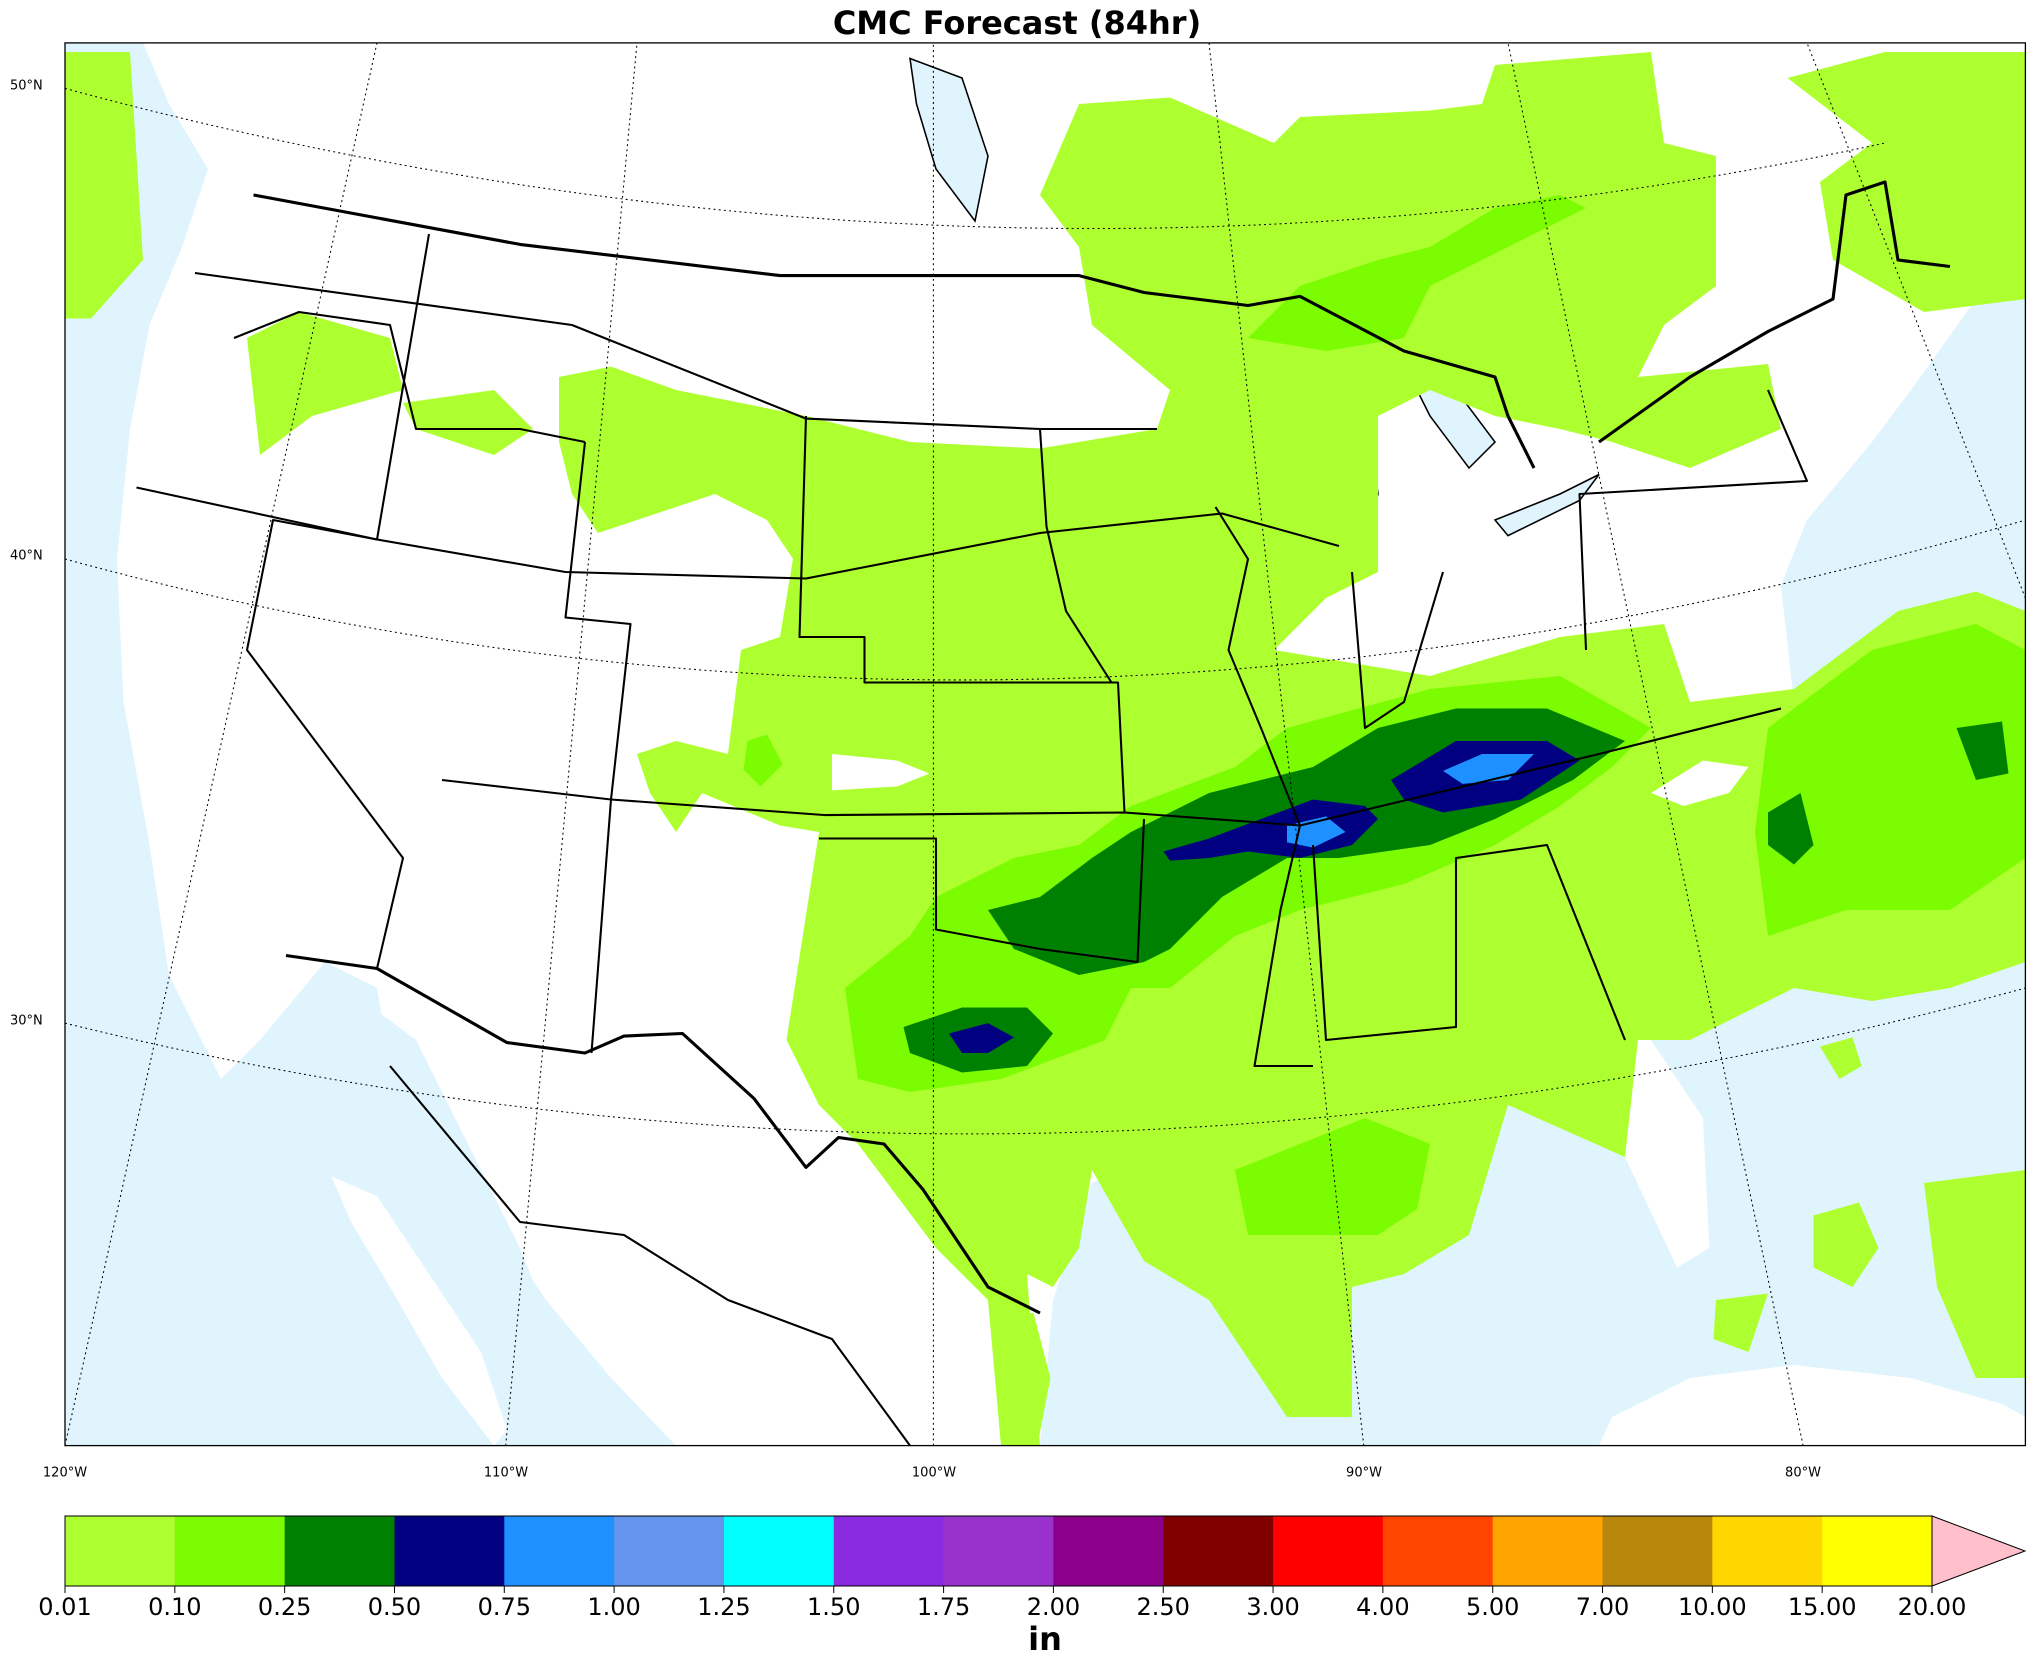  What do you see at coordinates (1712, 1607) in the screenshot?
I see `colorbar-tick-label: 10.00` at bounding box center [1712, 1607].